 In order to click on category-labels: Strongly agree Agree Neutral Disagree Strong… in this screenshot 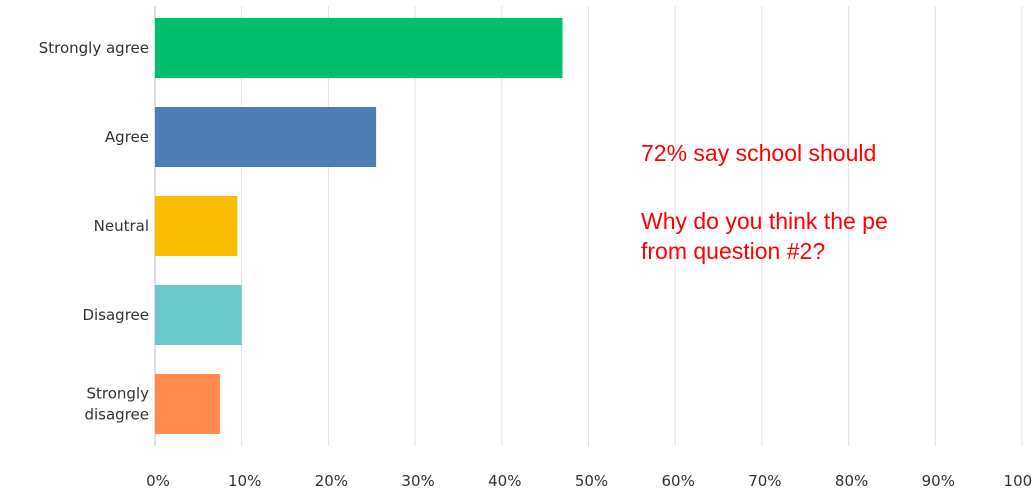, I will do `click(94, 231)`.